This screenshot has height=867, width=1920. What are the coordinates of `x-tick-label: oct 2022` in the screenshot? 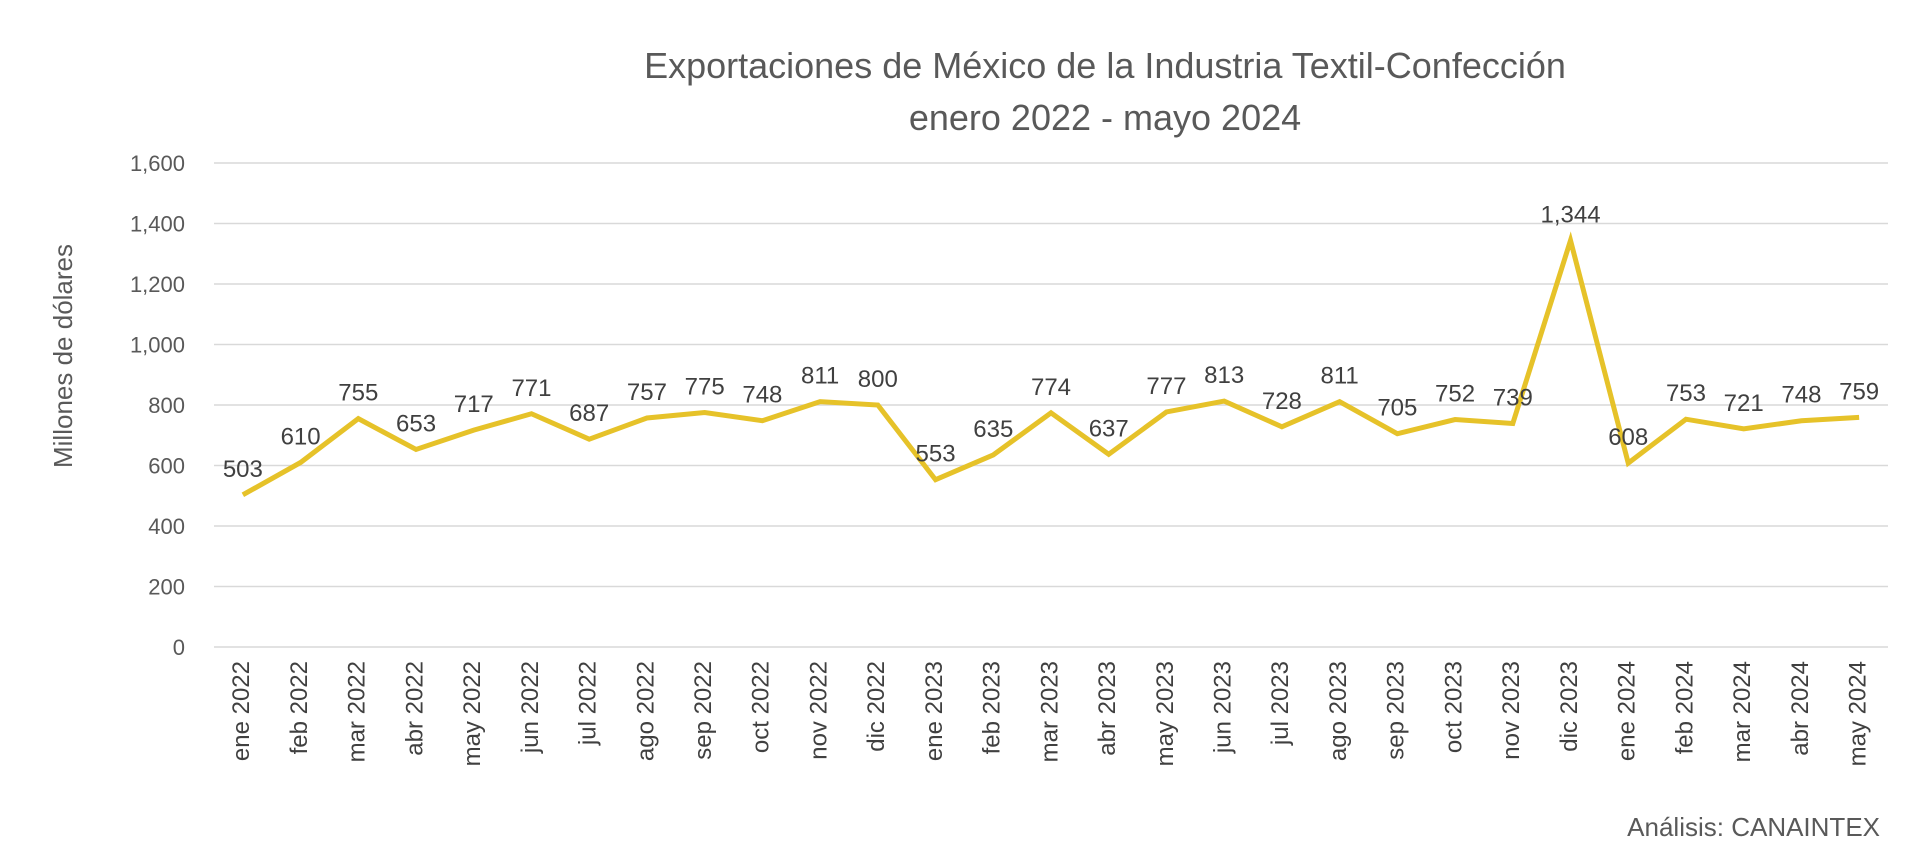 It's located at (761, 707).